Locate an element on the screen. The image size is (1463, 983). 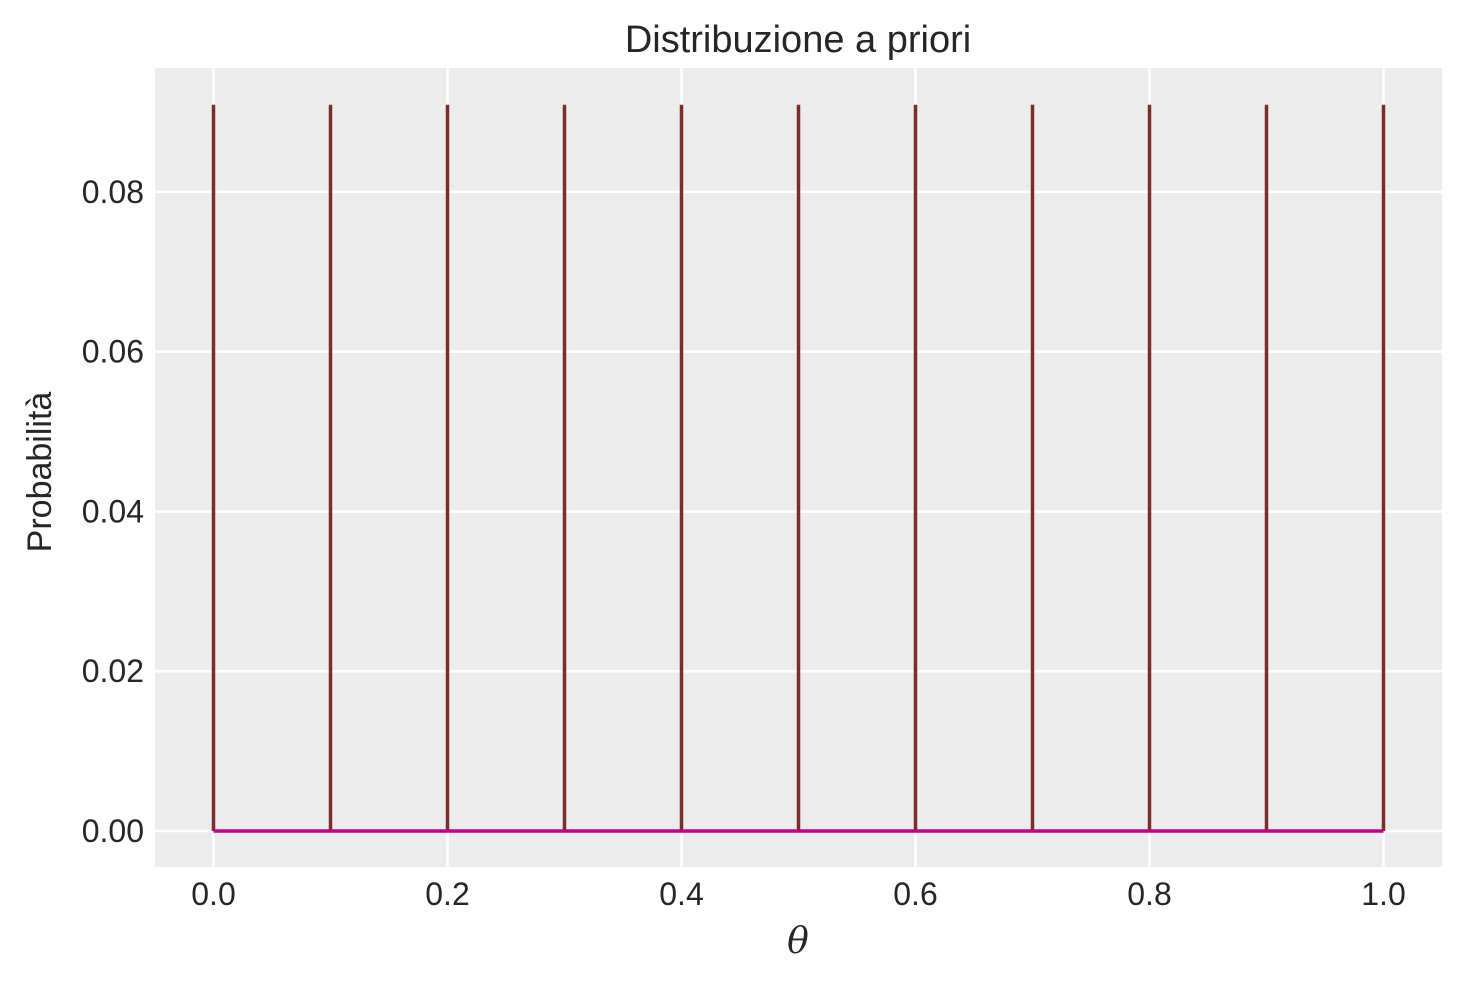
y-tick-label: 0.08 is located at coordinates (113, 192).